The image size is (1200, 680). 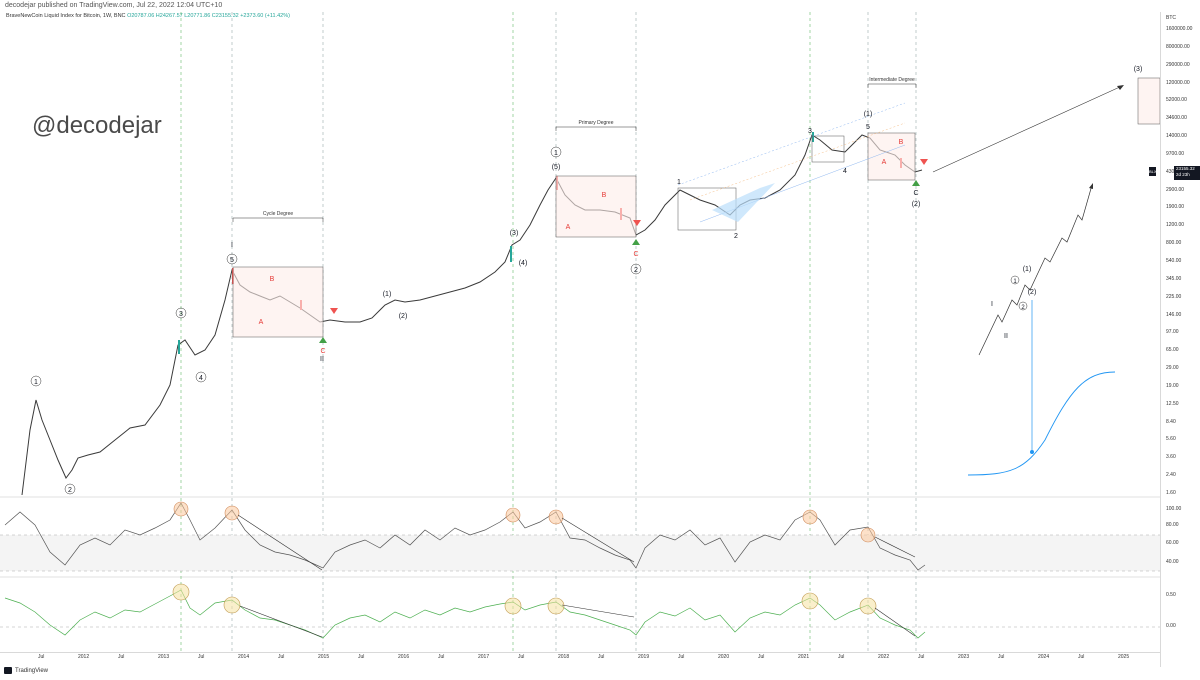 What do you see at coordinates (278, 214) in the screenshot?
I see `cycle-degree-label: Cycle Degree` at bounding box center [278, 214].